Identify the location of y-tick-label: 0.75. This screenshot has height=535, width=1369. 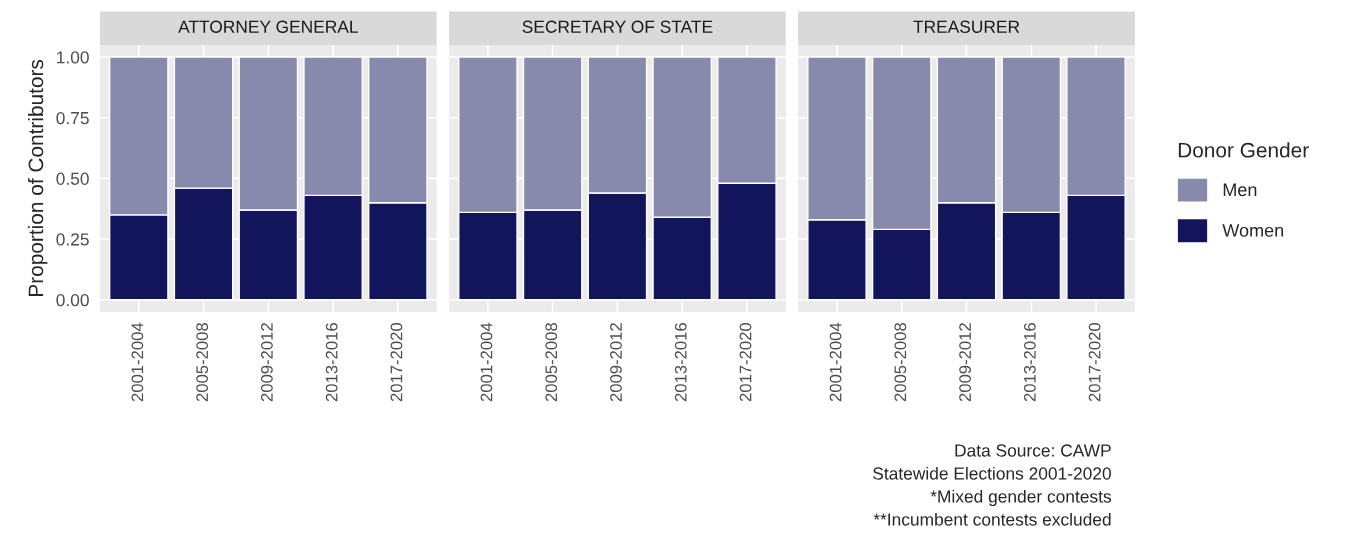
(72, 118).